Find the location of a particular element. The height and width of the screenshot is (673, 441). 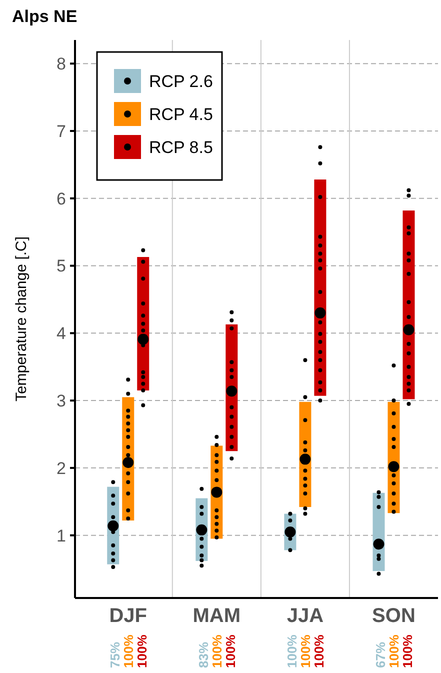

y-tick-label: 5 is located at coordinates (61, 266).